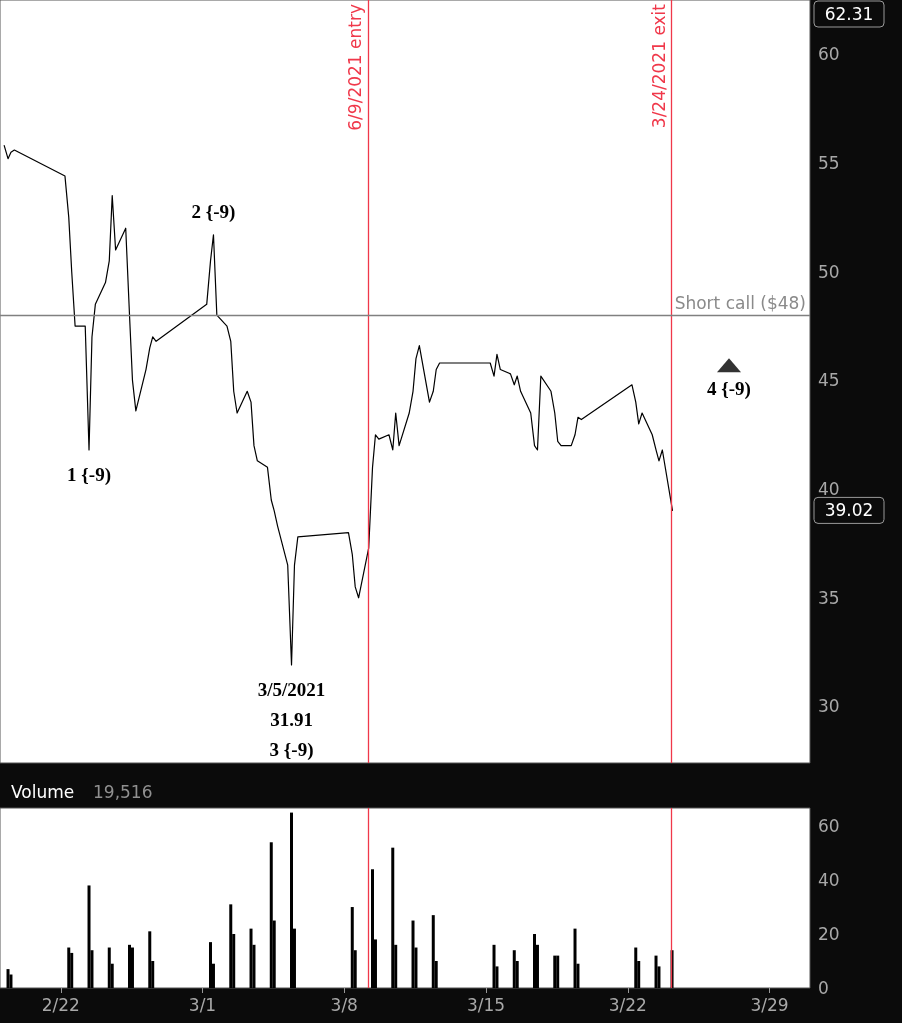 Image resolution: width=902 pixels, height=1023 pixels. What do you see at coordinates (43, 791) in the screenshot?
I see `chart-title: Volume` at bounding box center [43, 791].